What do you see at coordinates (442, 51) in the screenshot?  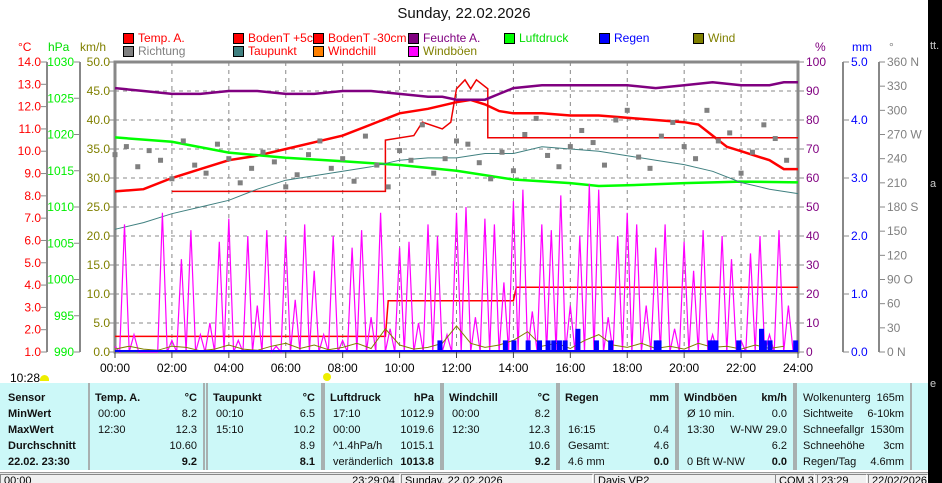 I see `legend-item: Windböen` at bounding box center [442, 51].